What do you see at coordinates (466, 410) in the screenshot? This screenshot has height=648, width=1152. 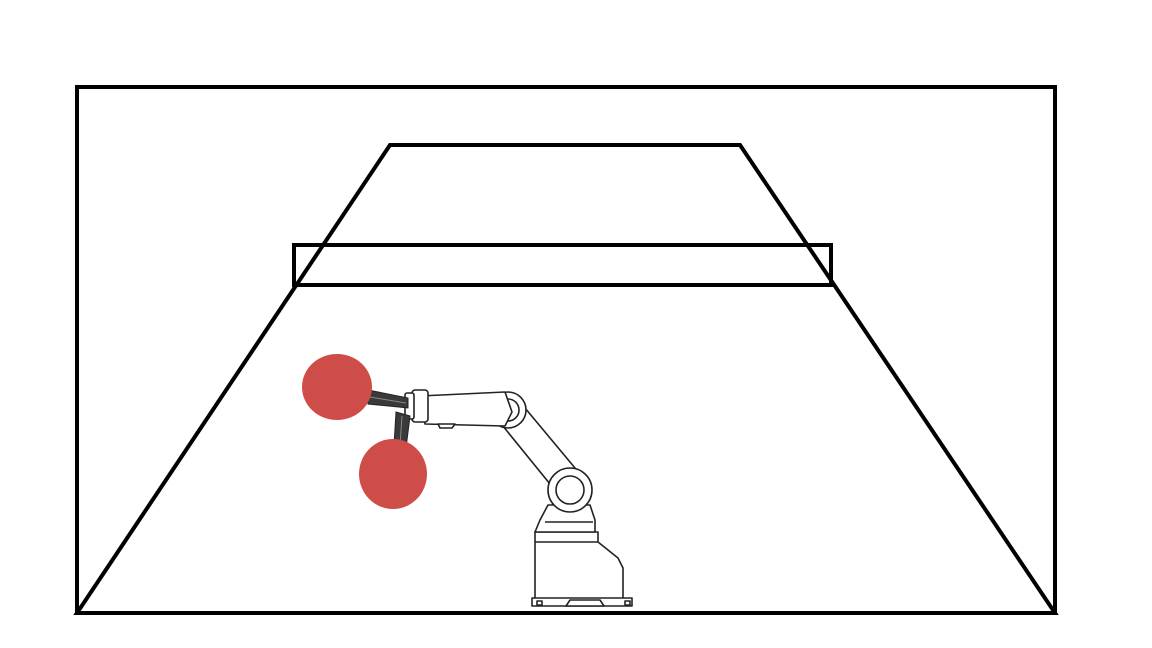 I see `robot-forearm` at bounding box center [466, 410].